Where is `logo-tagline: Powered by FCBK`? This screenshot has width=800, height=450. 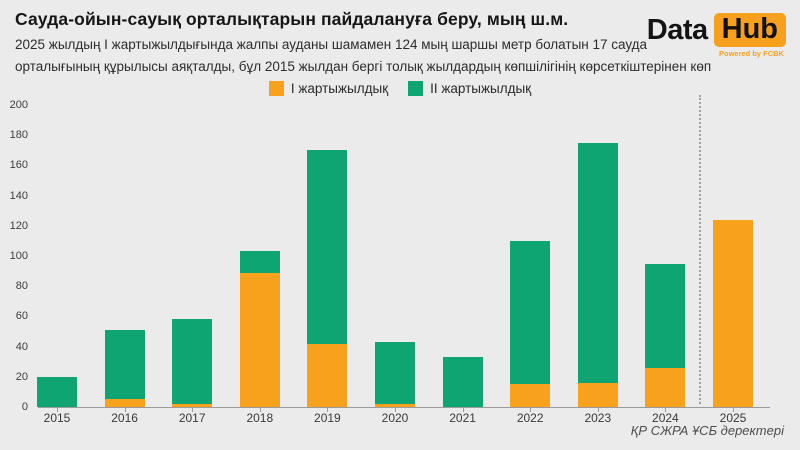 logo-tagline: Powered by FCBK is located at coordinates (751, 54).